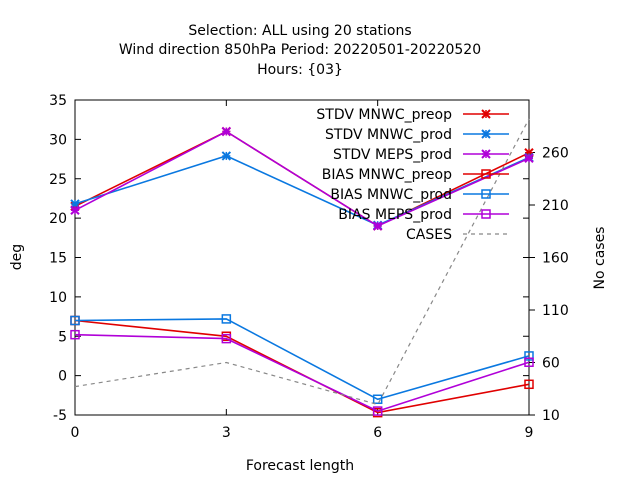  I want to click on y2-tick-label: 110, so click(555, 311).